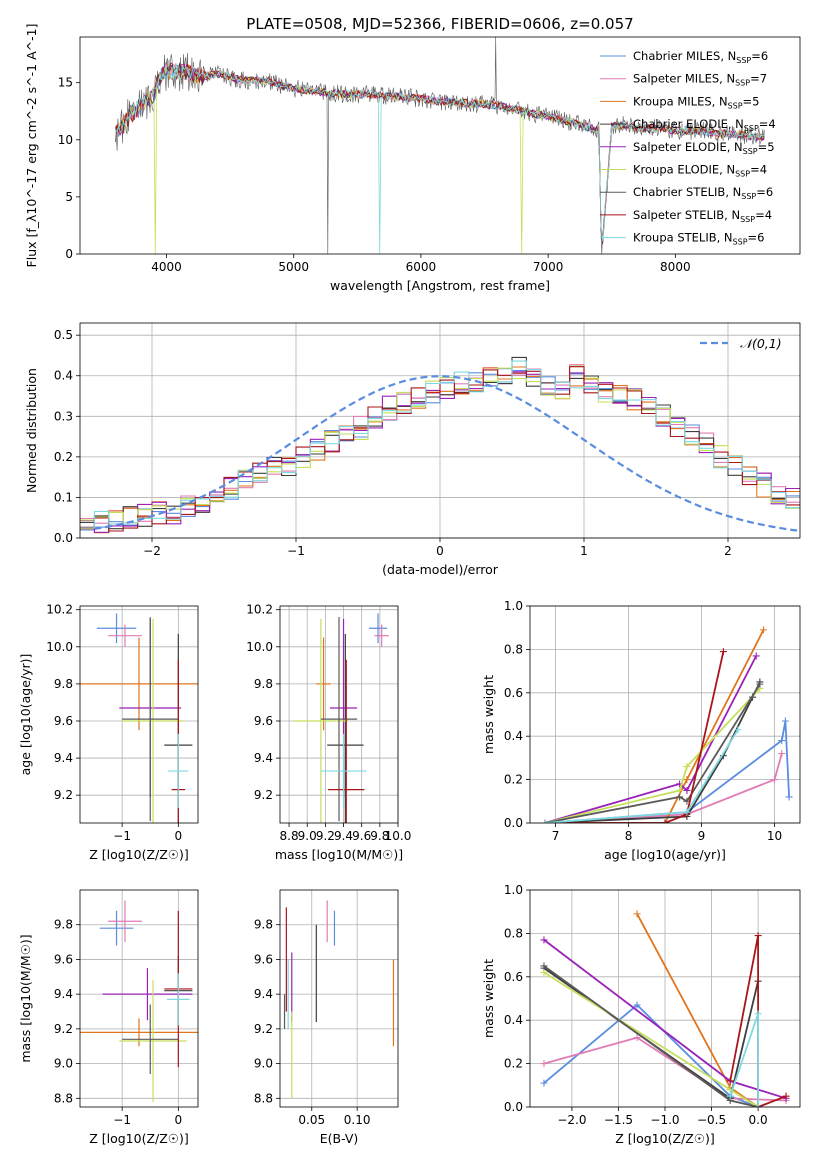  I want to click on y-tick-label: 15, so click(65, 83).